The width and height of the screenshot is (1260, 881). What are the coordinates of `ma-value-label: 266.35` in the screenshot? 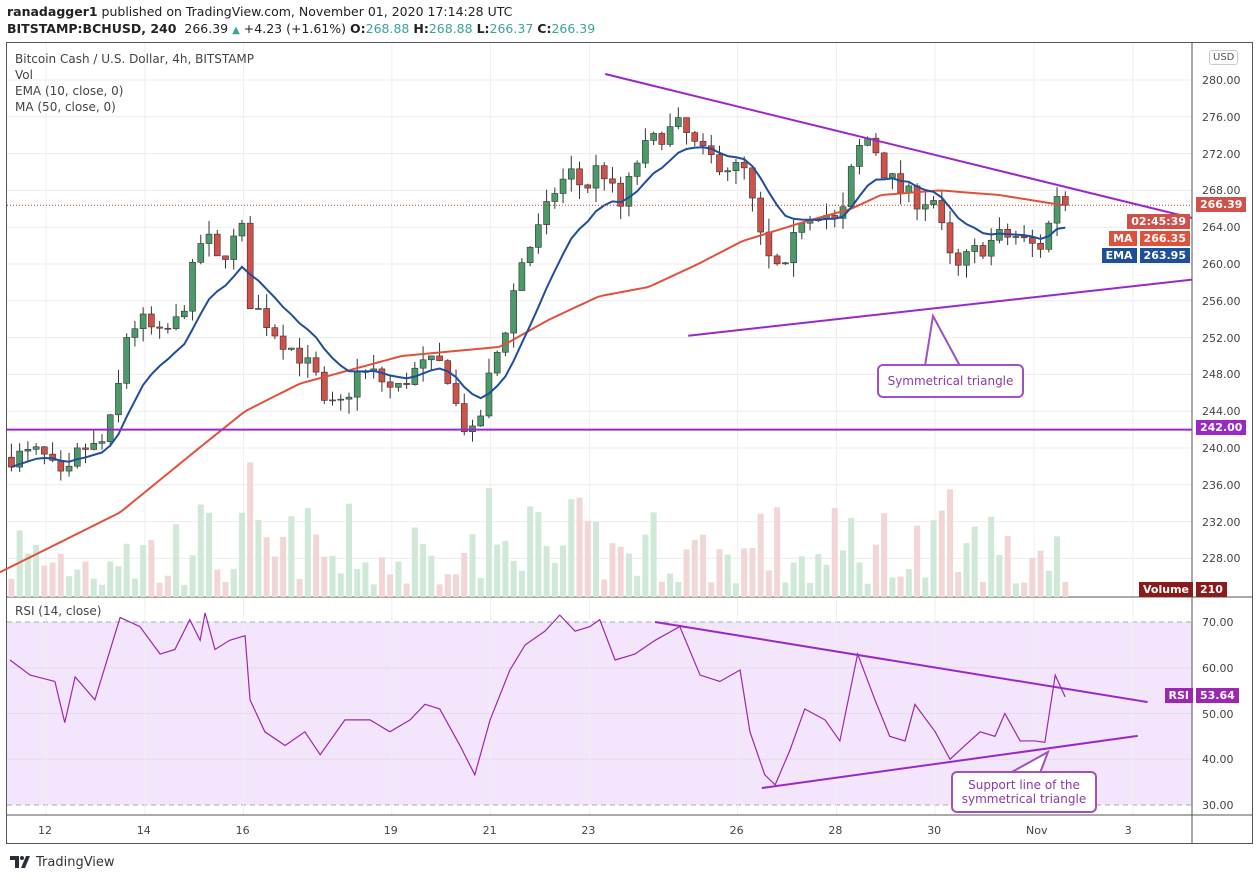 It's located at (1164, 238).